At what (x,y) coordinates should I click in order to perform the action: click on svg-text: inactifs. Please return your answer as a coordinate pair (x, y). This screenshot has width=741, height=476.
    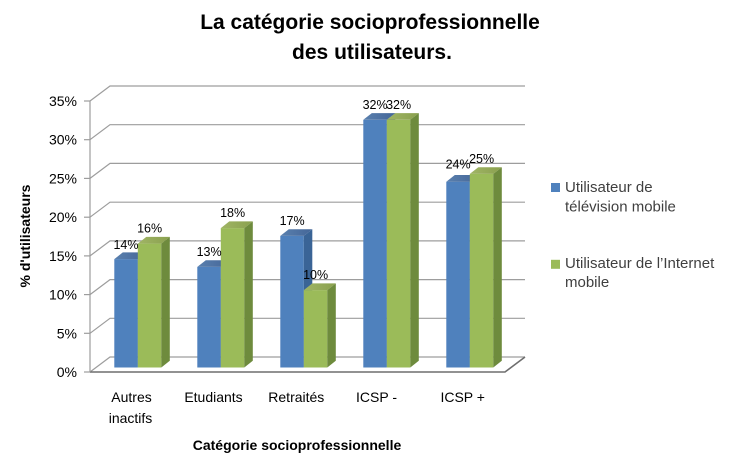
    Looking at the image, I should click on (131, 418).